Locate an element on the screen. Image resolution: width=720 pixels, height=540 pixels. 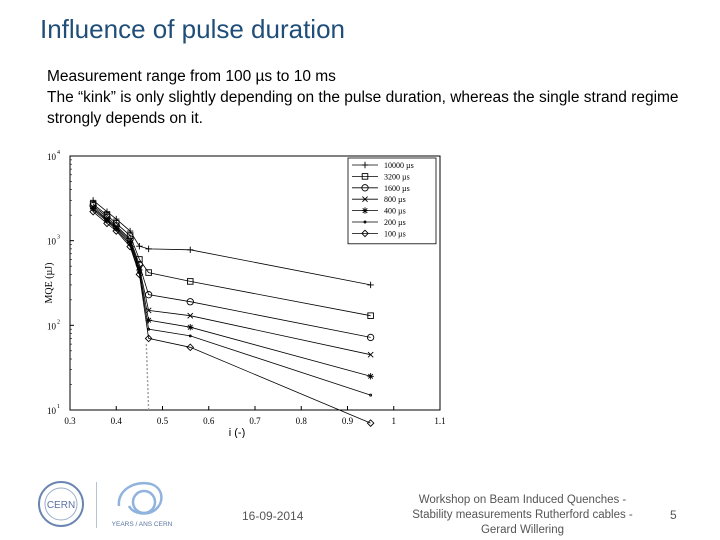
x-tick-label: 1.1 is located at coordinates (439, 421).